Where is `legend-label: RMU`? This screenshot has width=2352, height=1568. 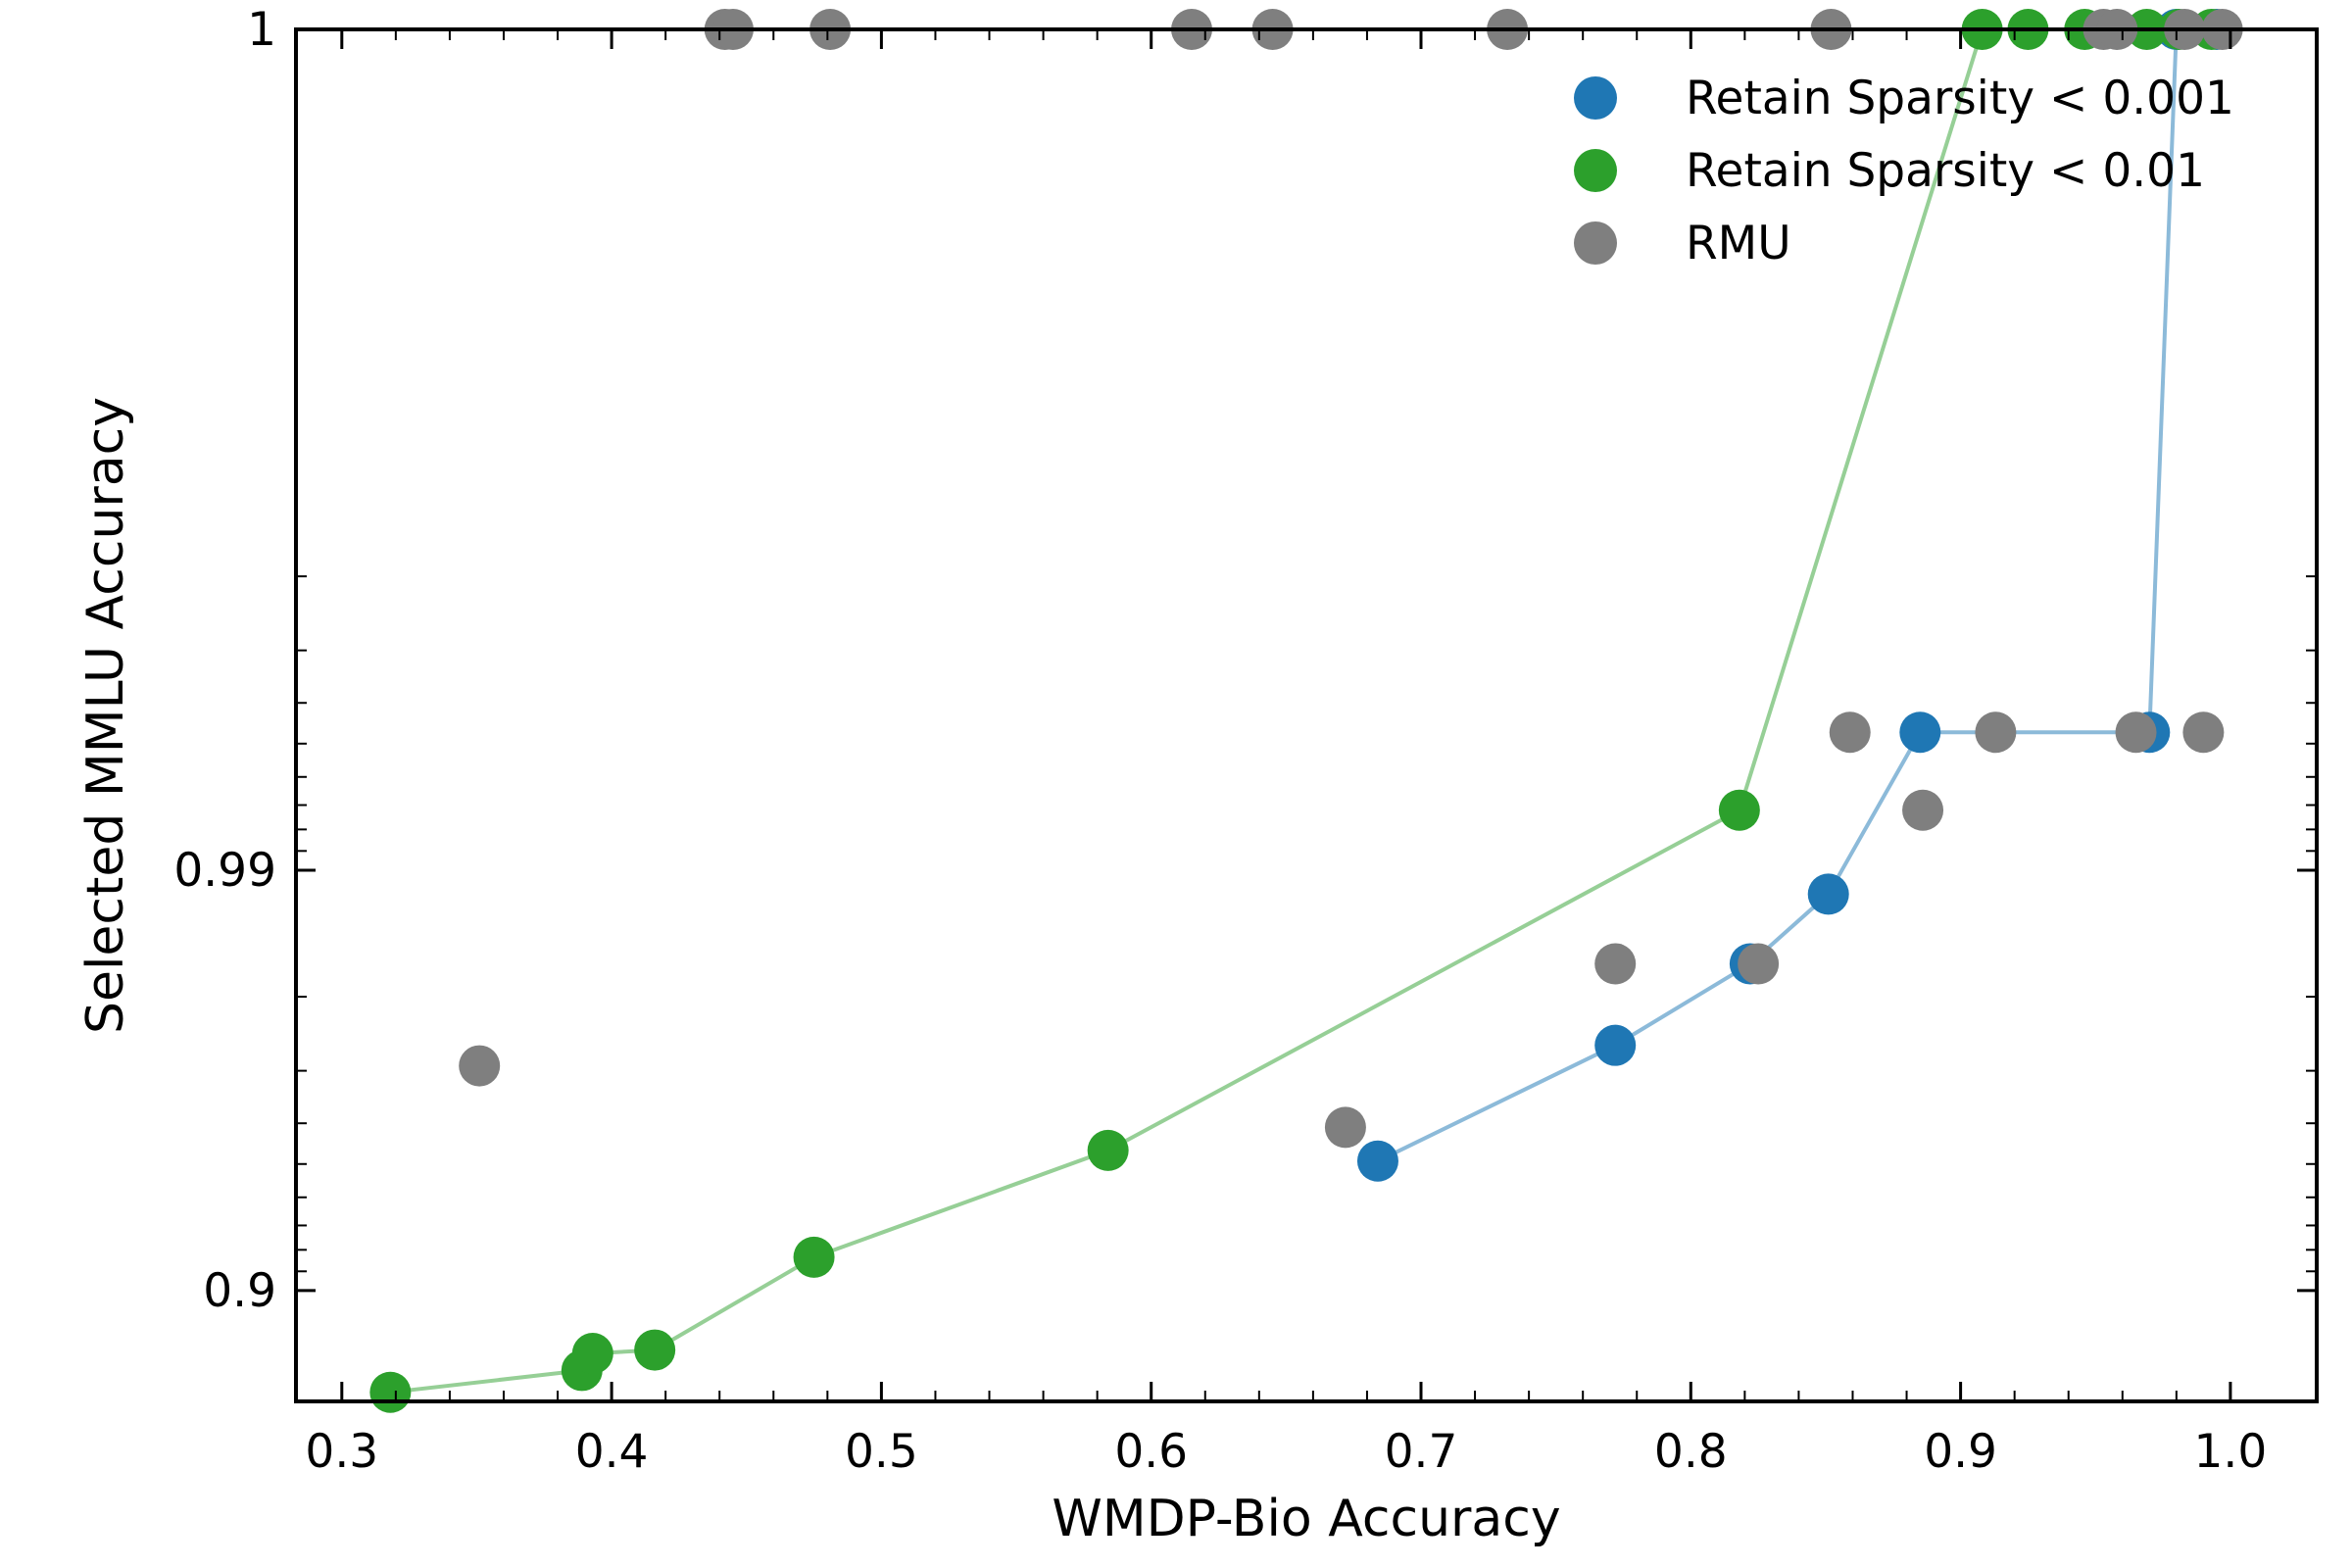 legend-label: RMU is located at coordinates (1738, 243).